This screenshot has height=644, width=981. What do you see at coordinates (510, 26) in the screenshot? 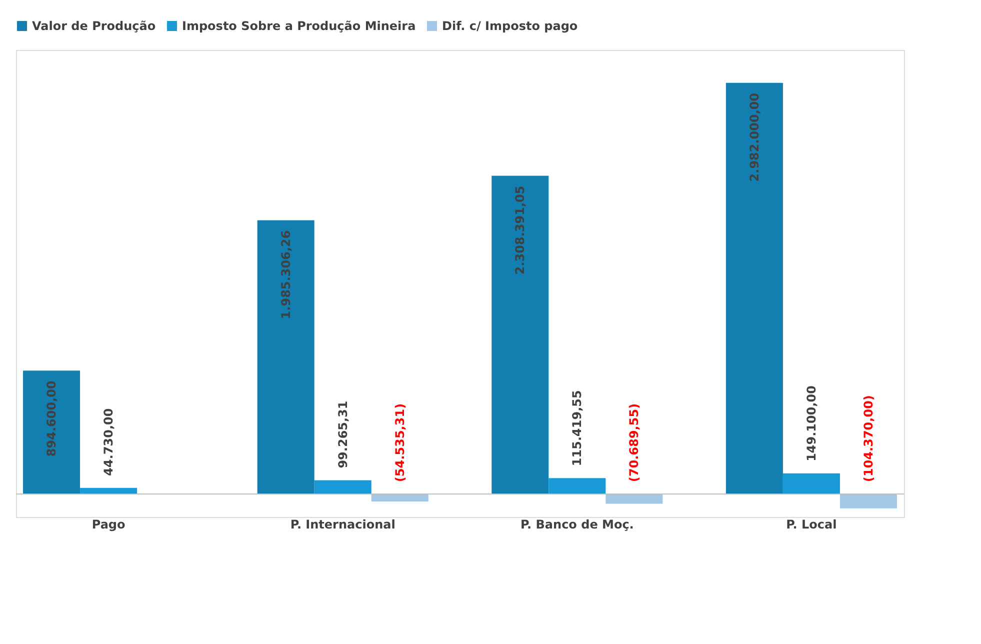
I see `legend-label: Dif. c/ Imposto pago` at bounding box center [510, 26].